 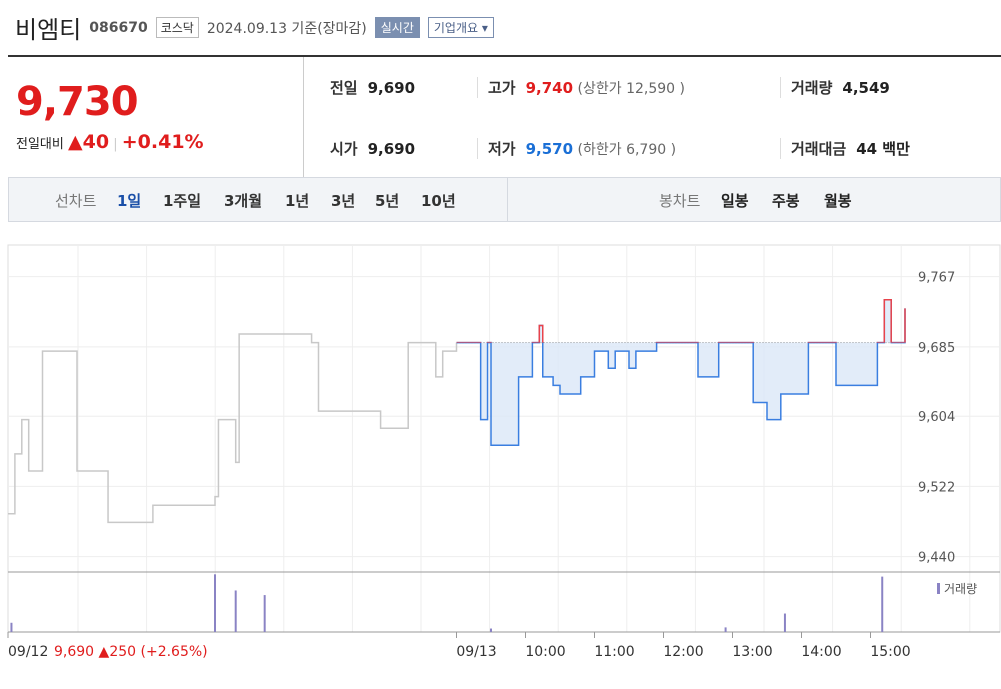 I want to click on price: 9,730, so click(x=77, y=102).